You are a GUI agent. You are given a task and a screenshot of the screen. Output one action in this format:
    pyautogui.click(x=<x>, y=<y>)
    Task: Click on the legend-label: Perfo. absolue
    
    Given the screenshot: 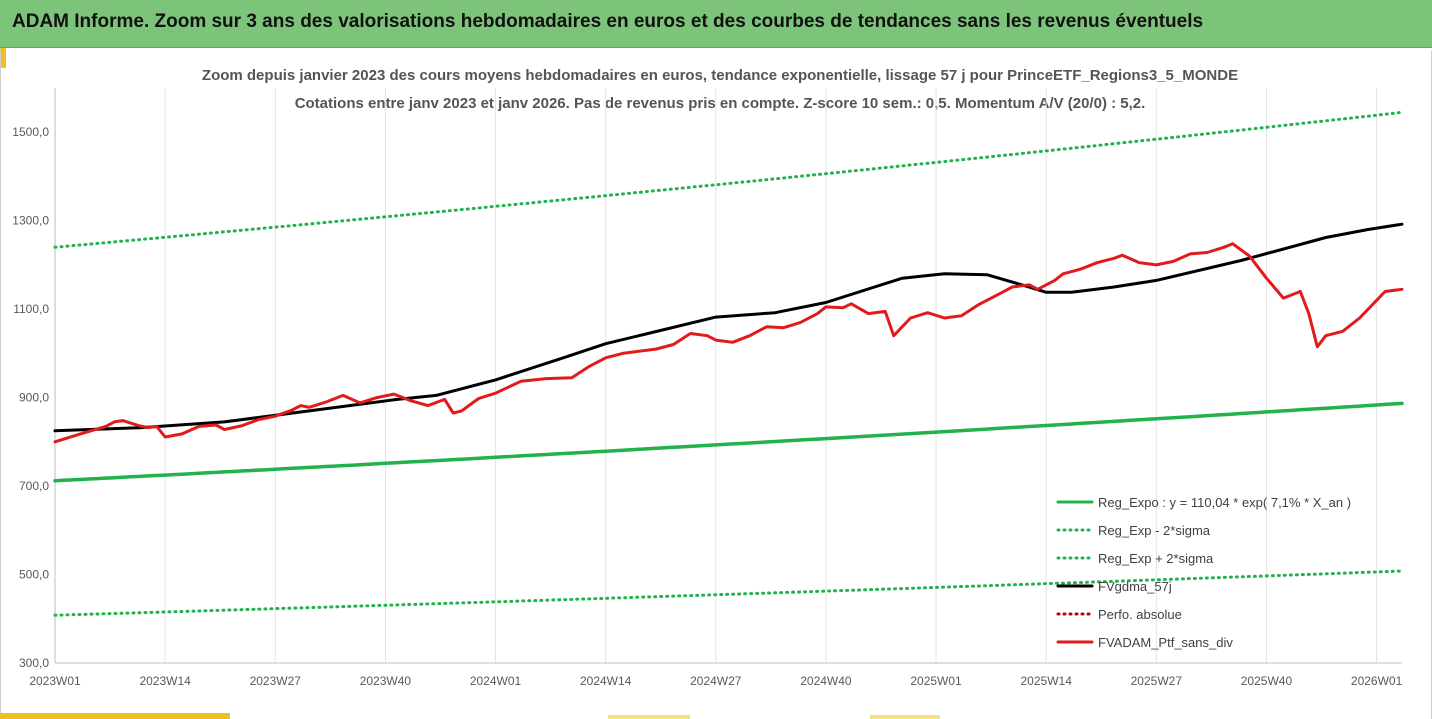 What is the action you would take?
    pyautogui.click(x=1140, y=614)
    